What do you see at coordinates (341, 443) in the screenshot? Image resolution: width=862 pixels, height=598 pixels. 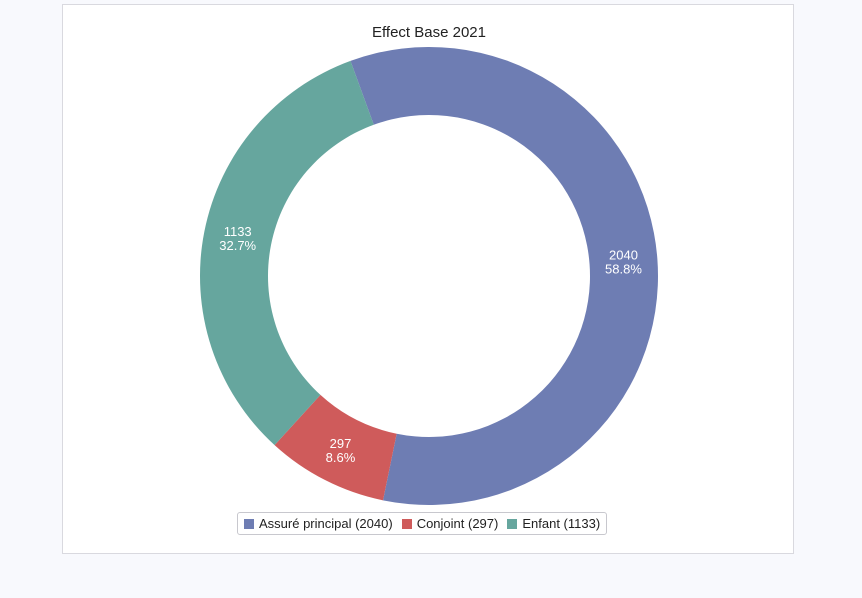 I see `slice-value-conjoint: 297` at bounding box center [341, 443].